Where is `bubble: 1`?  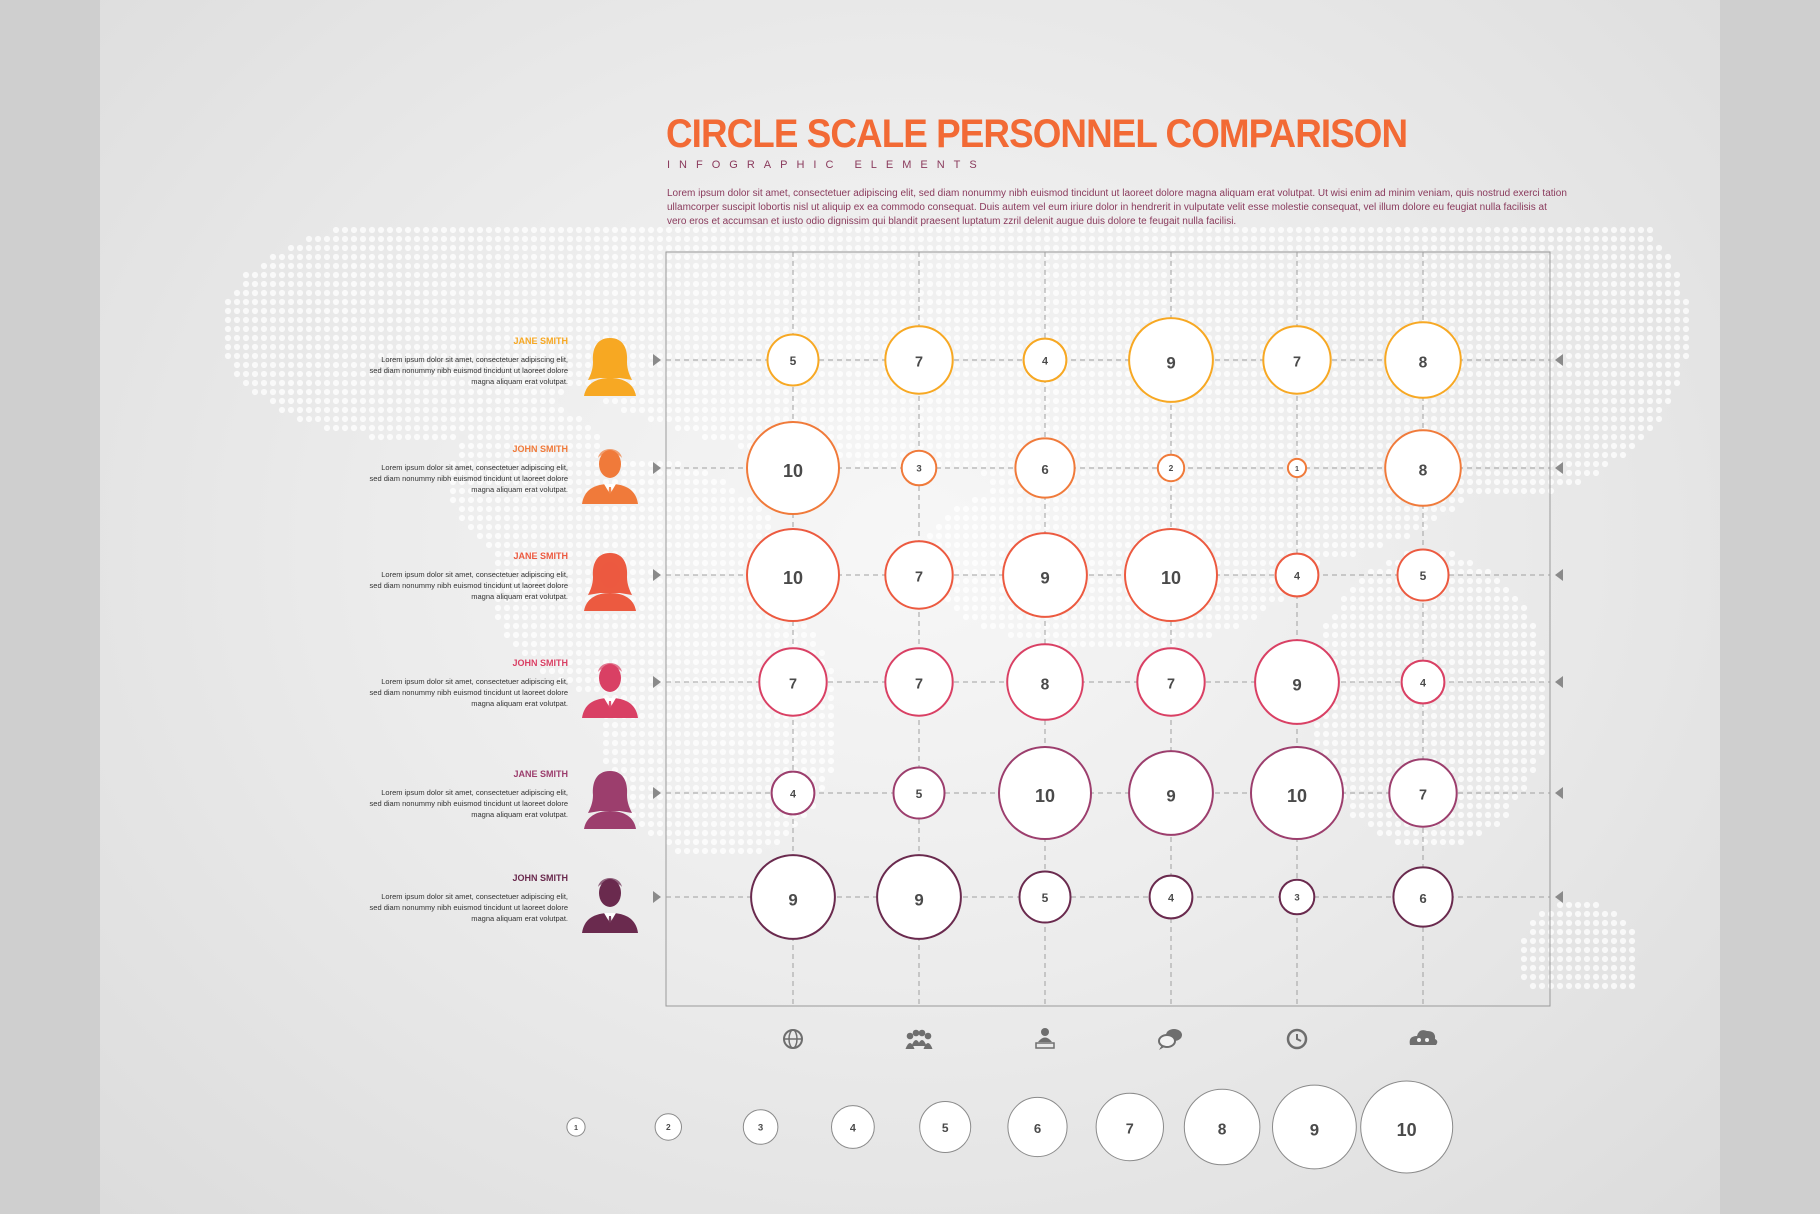
bubble: 1 is located at coordinates (1297, 468).